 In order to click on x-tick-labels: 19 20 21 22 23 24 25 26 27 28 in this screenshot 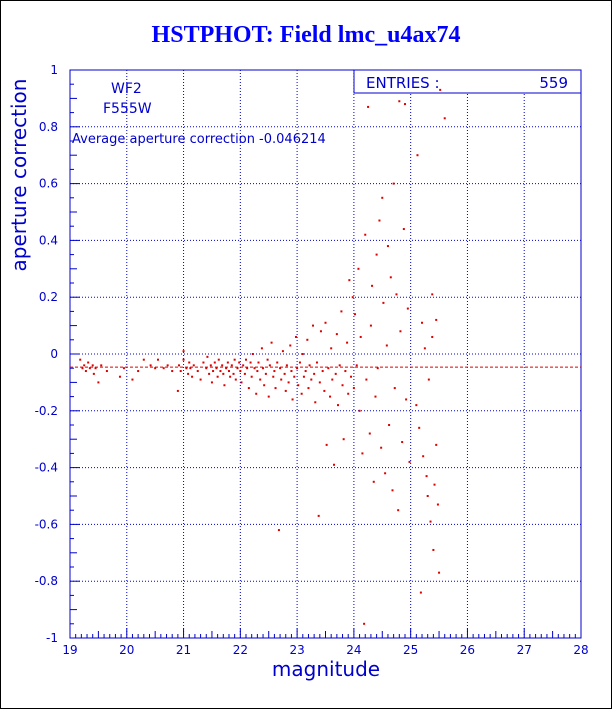, I will do `click(325, 650)`.